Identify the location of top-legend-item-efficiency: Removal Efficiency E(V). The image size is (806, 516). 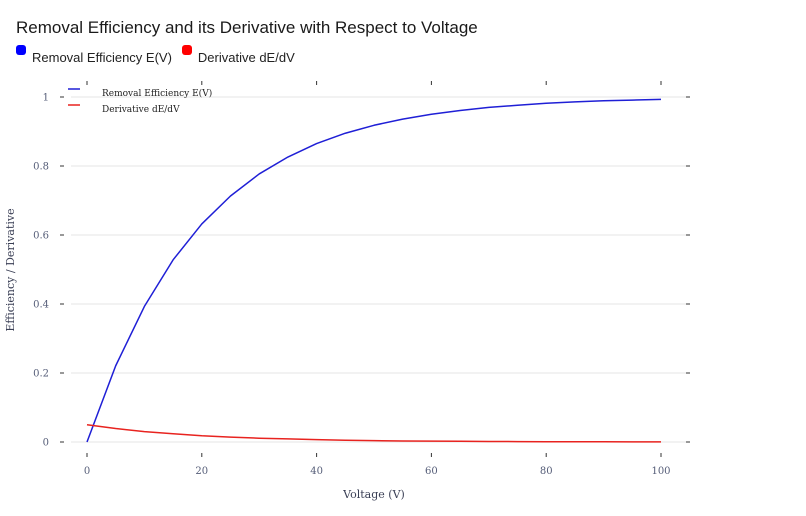
(94, 55).